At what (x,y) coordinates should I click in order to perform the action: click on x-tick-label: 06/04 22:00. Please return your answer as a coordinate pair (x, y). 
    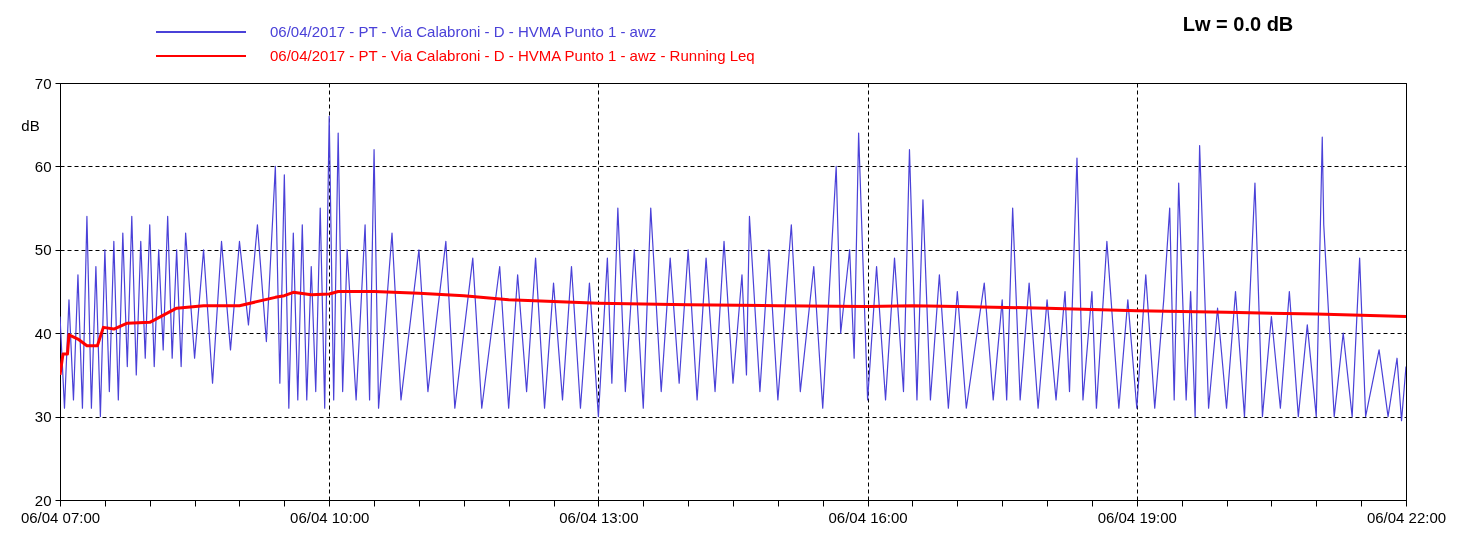
    Looking at the image, I should click on (1406, 517).